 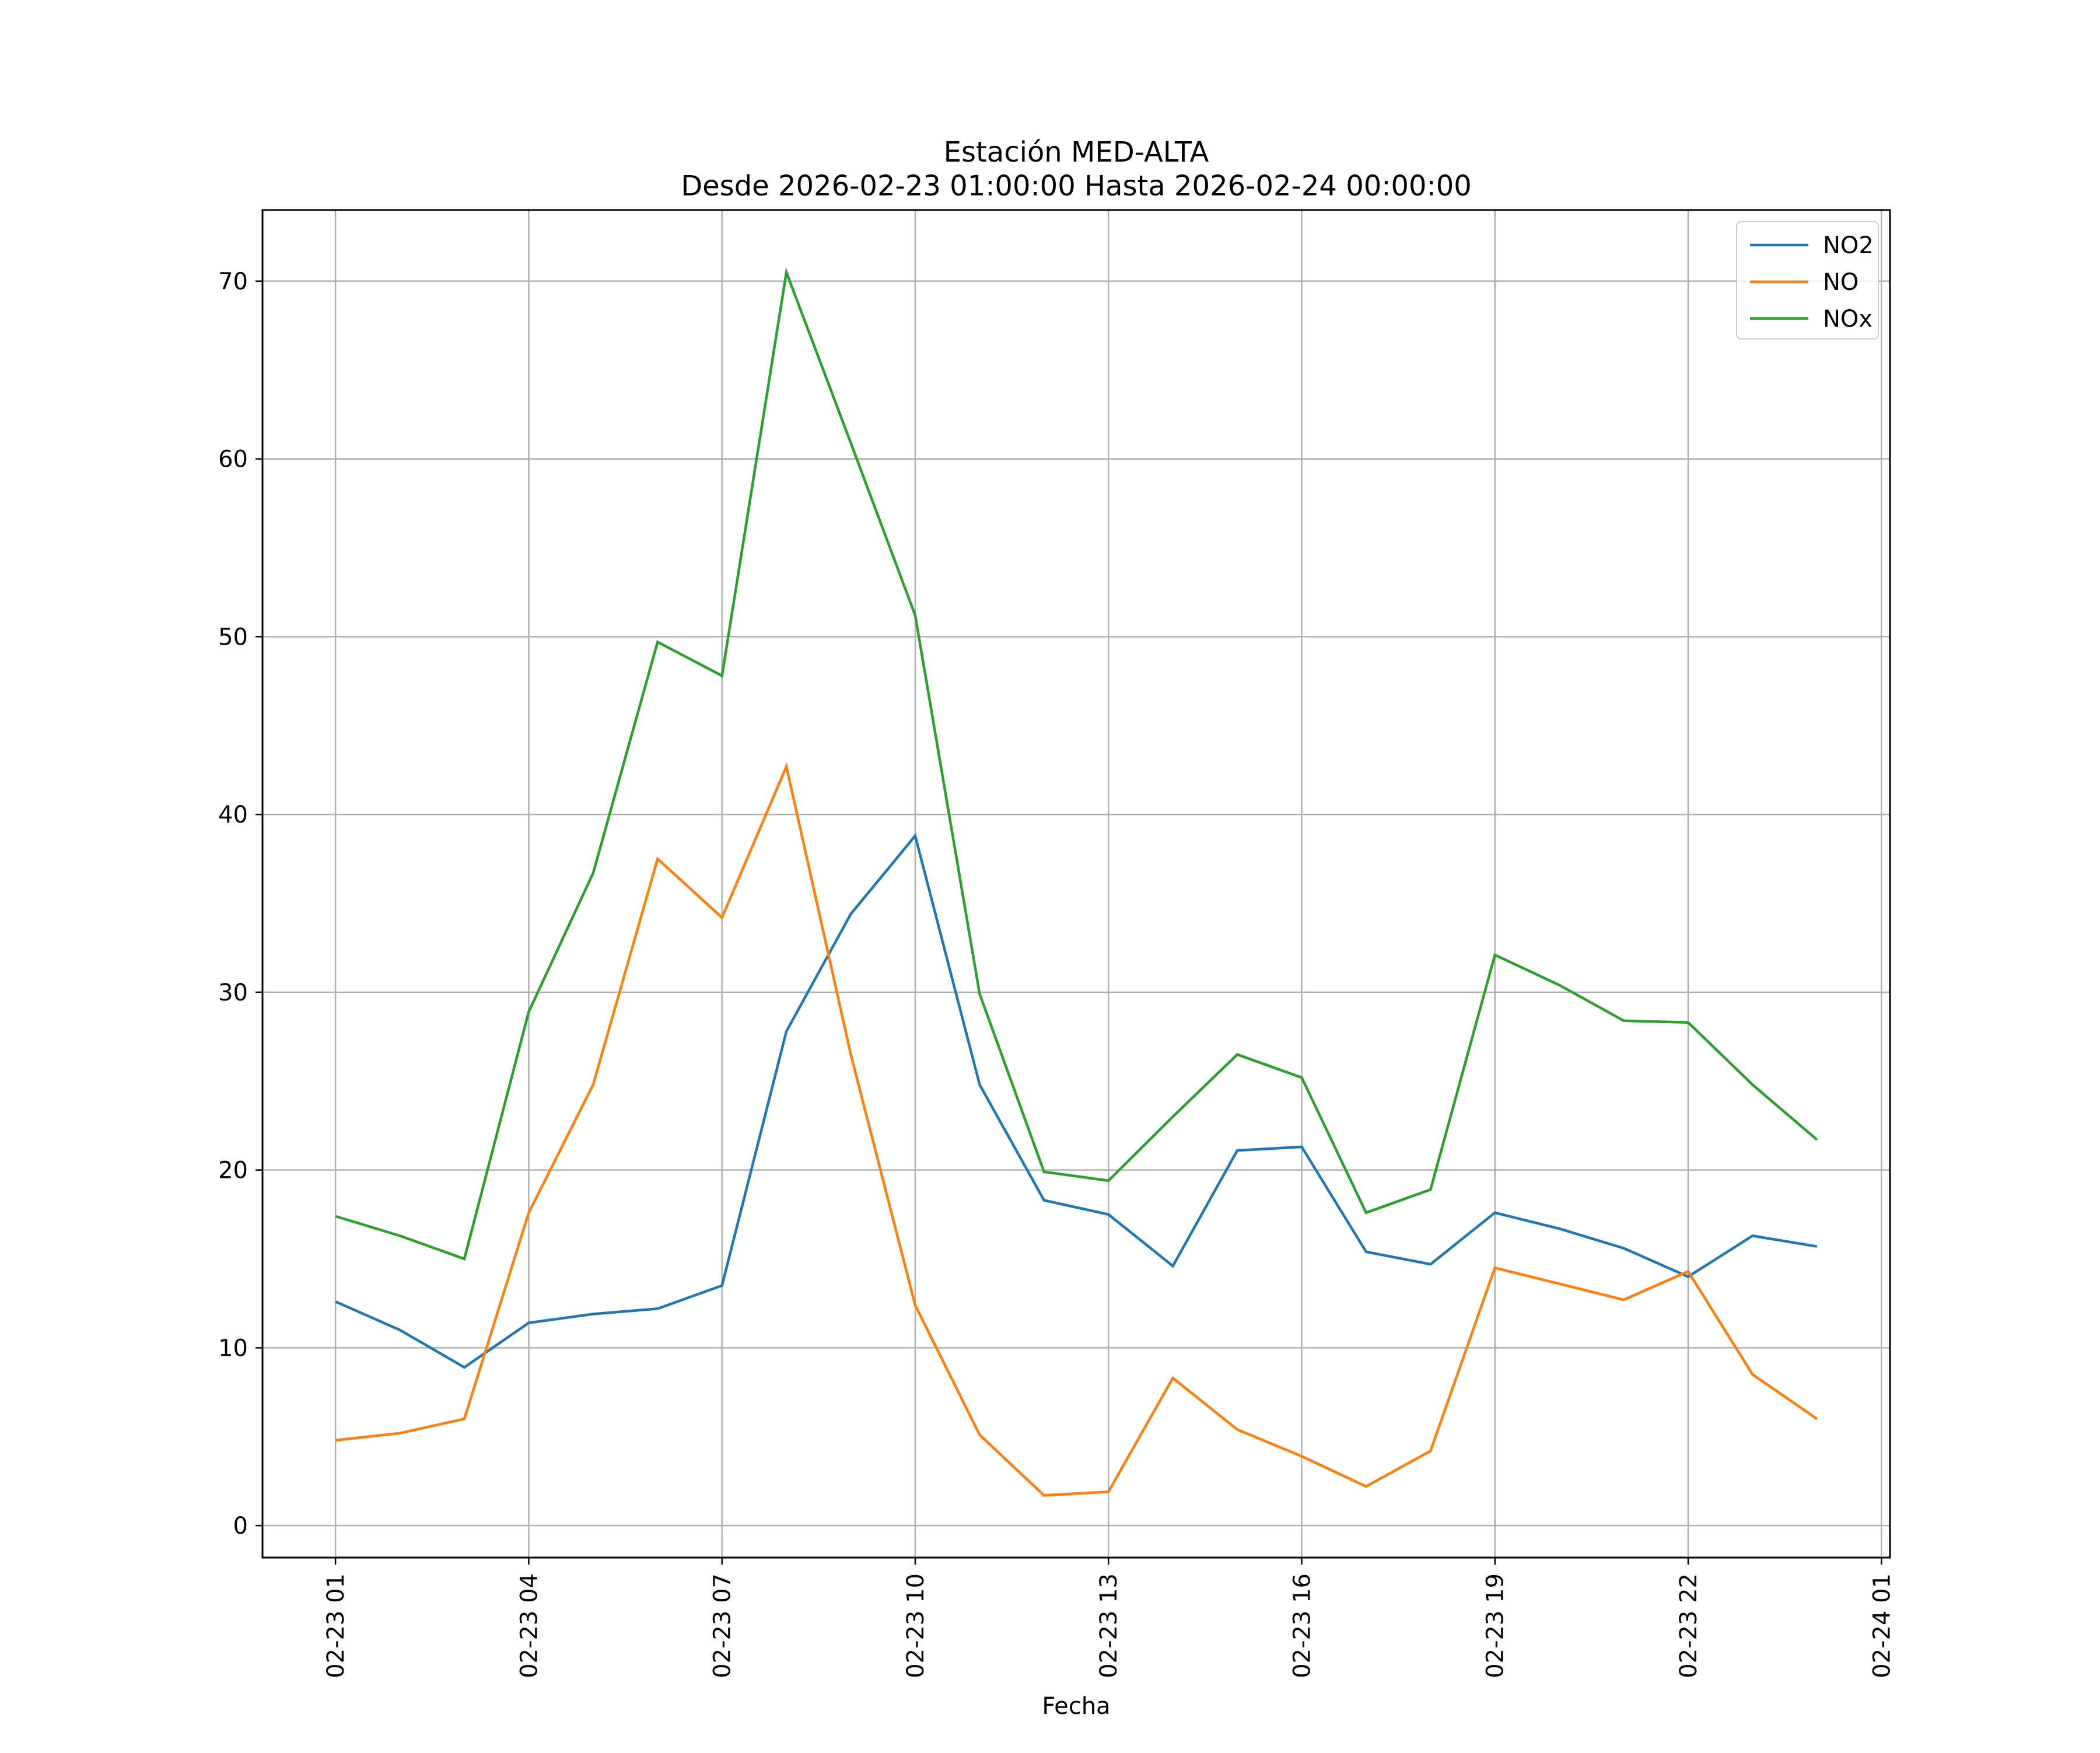 What do you see at coordinates (1881, 1625) in the screenshot?
I see `x-tick-label: 02-24 01` at bounding box center [1881, 1625].